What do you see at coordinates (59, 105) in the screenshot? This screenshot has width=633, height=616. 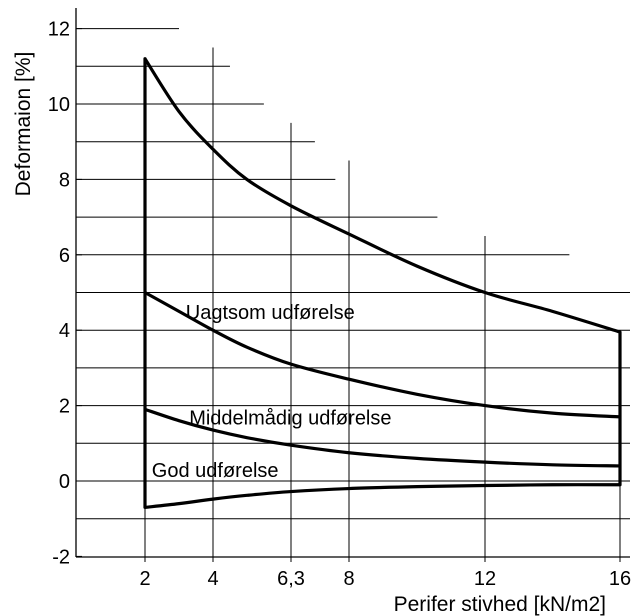 I see `y-tick-label: 10` at bounding box center [59, 105].